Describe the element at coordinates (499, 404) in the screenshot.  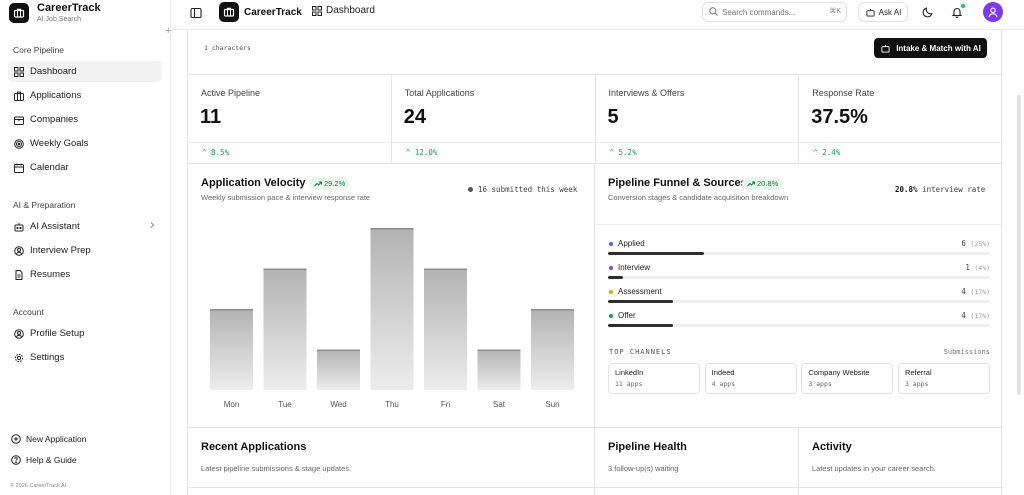
I see `x-tick-label: Sat` at that location.